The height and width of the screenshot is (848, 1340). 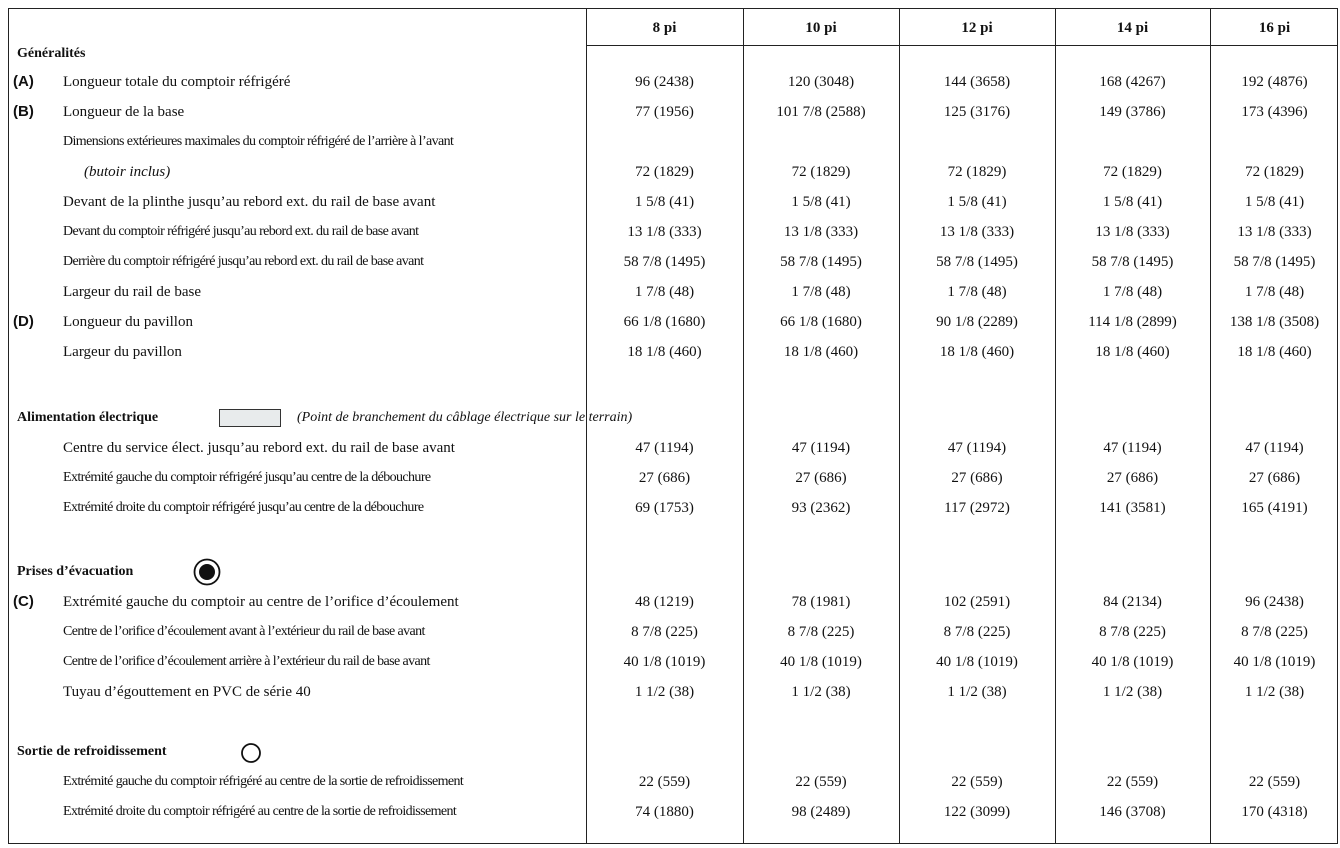 What do you see at coordinates (821, 508) in the screenshot?
I see `table-cell: 93 (2362)` at bounding box center [821, 508].